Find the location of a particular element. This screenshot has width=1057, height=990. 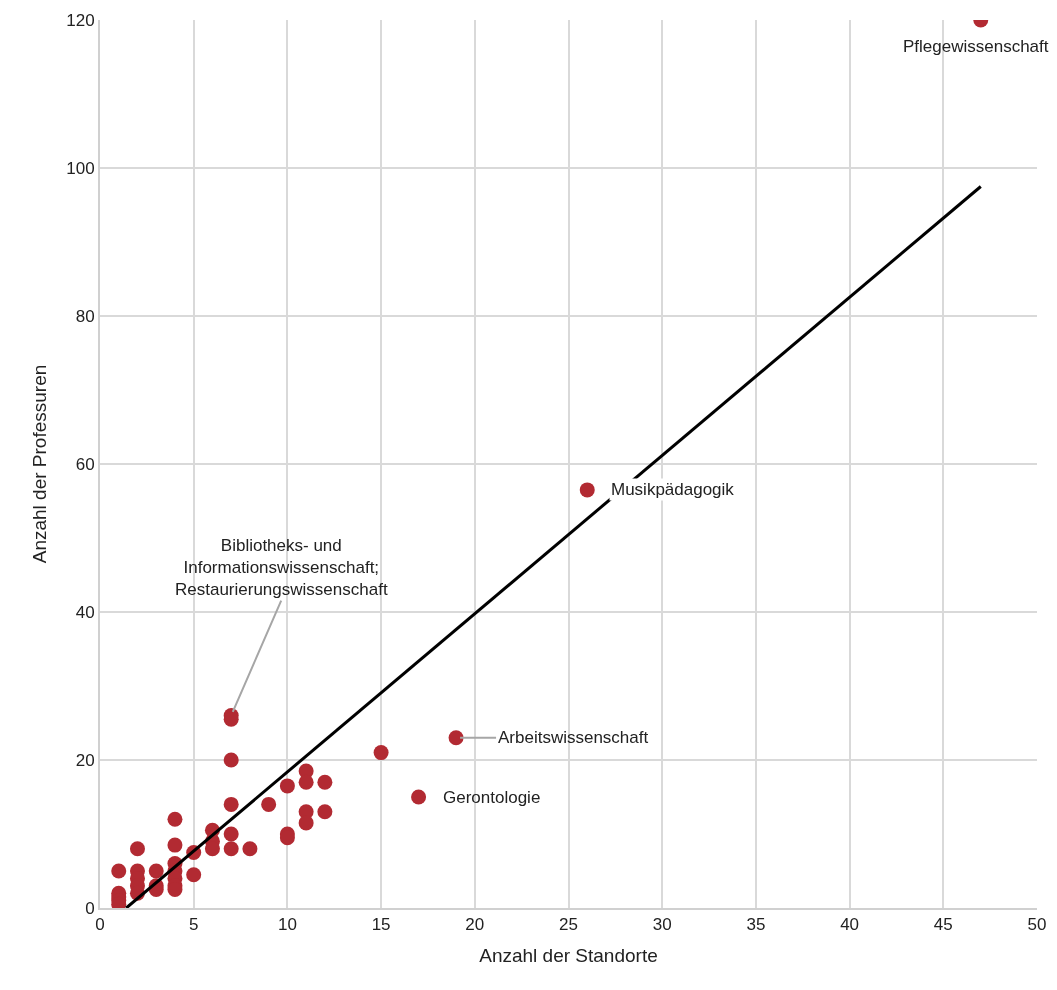

x-axis-title: Anzahl der Standorte is located at coordinates (568, 955).